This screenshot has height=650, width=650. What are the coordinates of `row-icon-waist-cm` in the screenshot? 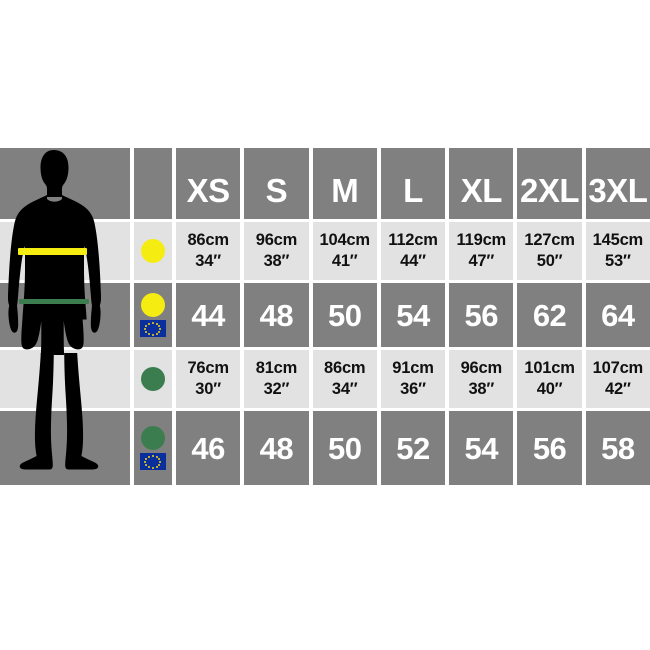 It's located at (153, 379).